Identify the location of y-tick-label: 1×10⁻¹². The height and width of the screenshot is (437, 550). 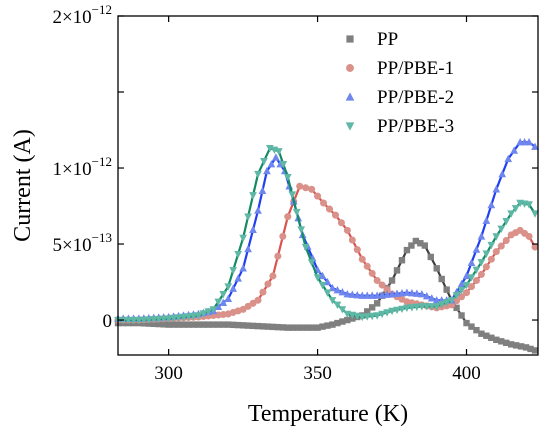
(82, 167).